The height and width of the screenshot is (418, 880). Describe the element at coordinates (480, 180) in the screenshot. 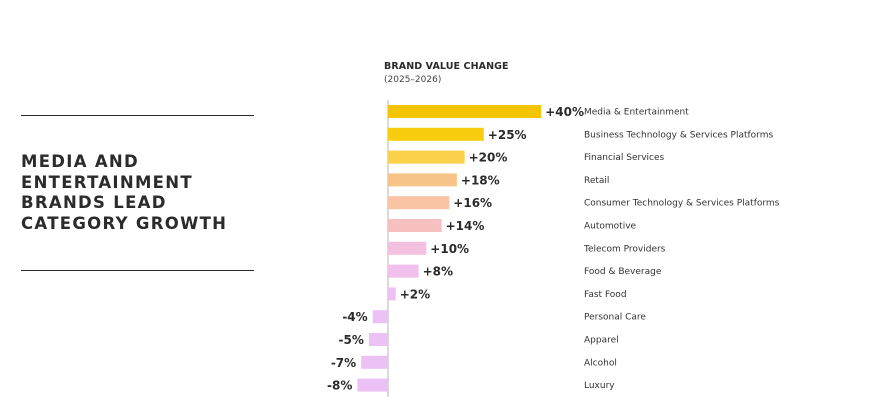

I see `bar-value-label: +18%` at that location.